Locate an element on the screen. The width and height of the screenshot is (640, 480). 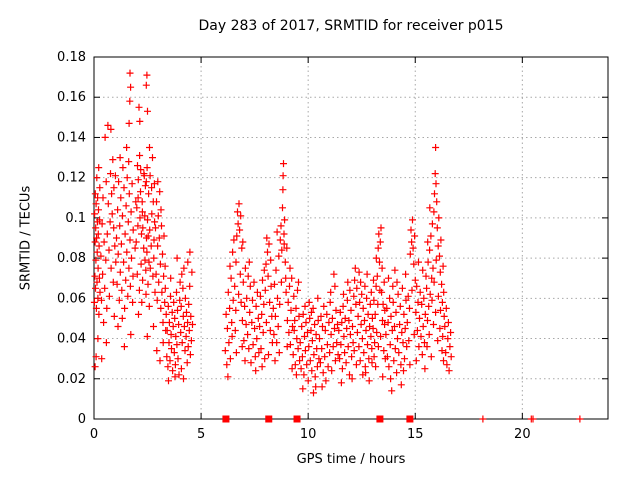
y-tick-label: 0.04 is located at coordinates (71, 339).